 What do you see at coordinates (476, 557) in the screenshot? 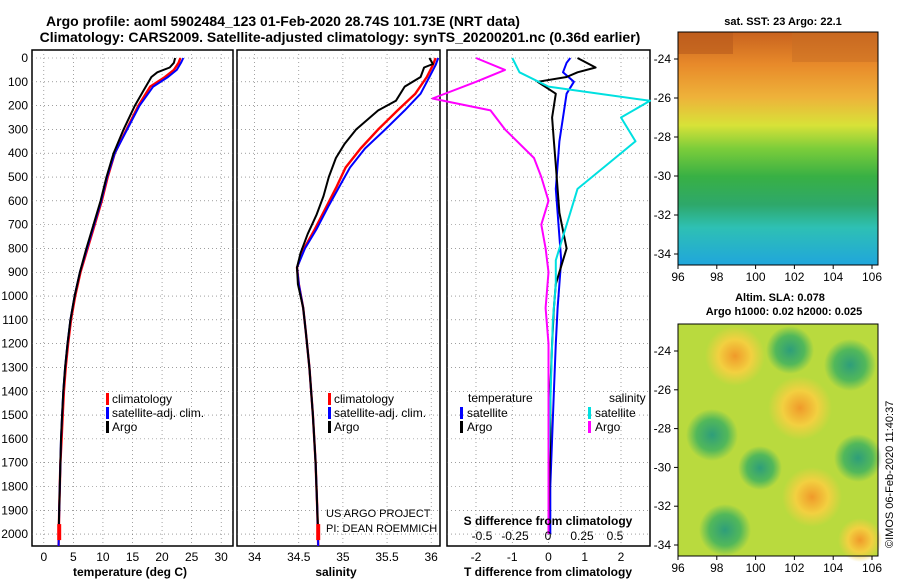
I see `difference-x-tick-label: -2` at bounding box center [476, 557].